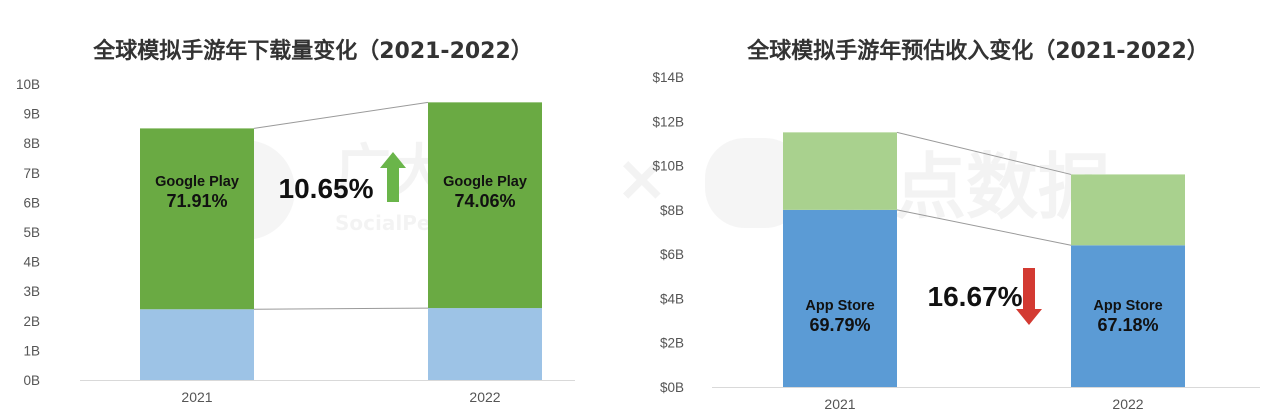 Image resolution: width=1280 pixels, height=417 pixels. Describe the element at coordinates (672, 387) in the screenshot. I see `y-tick-label: $0B` at that location.